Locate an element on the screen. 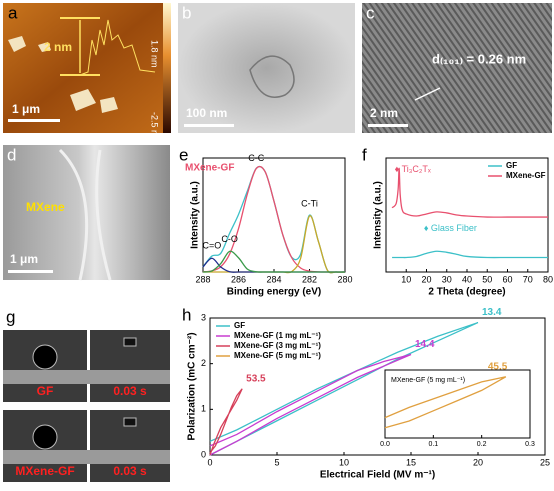 The height and width of the screenshot is (491, 554). scale-bar-label: 2 nm is located at coordinates (384, 113).